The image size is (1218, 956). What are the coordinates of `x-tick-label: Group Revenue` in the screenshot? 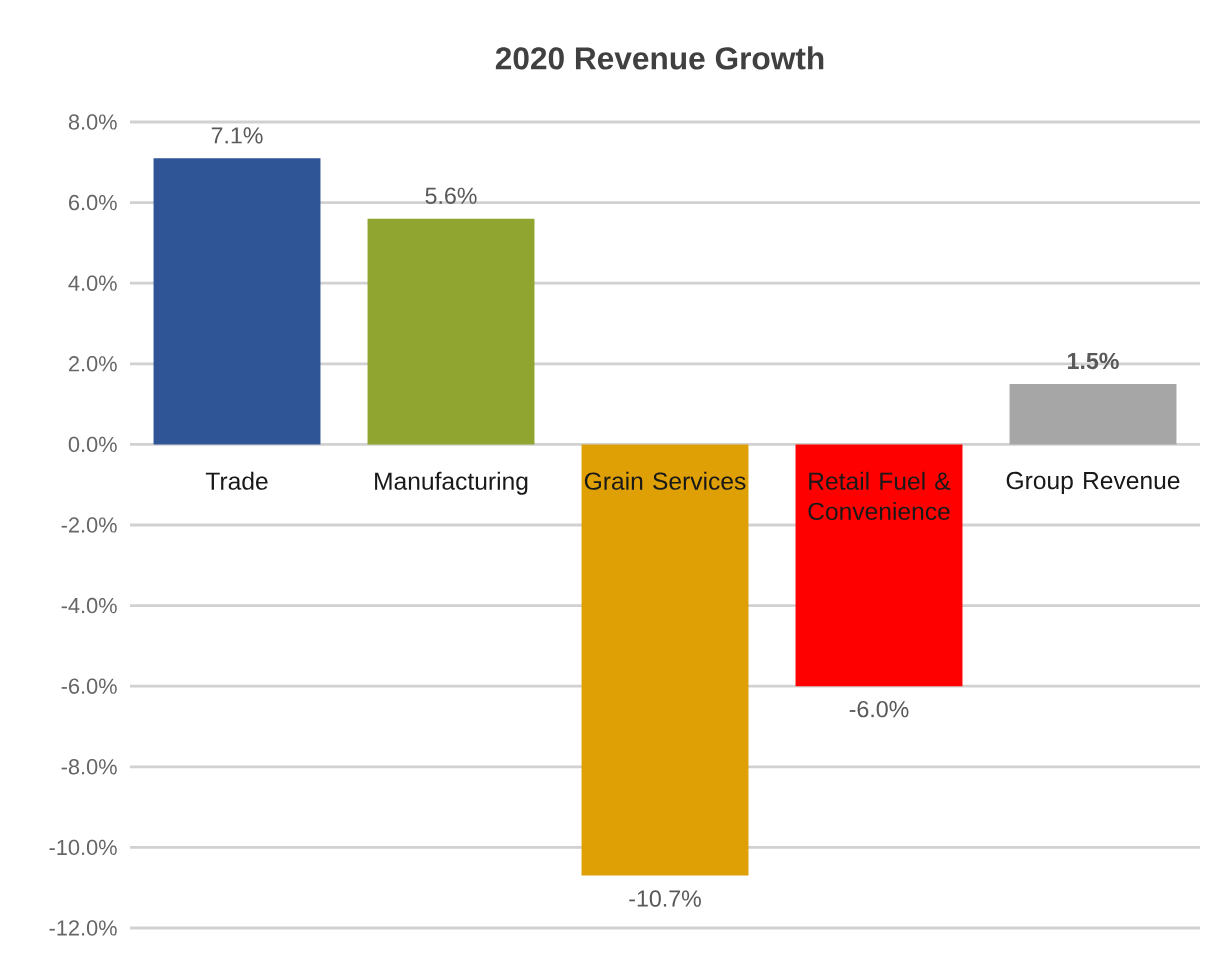 It's located at (1093, 483).